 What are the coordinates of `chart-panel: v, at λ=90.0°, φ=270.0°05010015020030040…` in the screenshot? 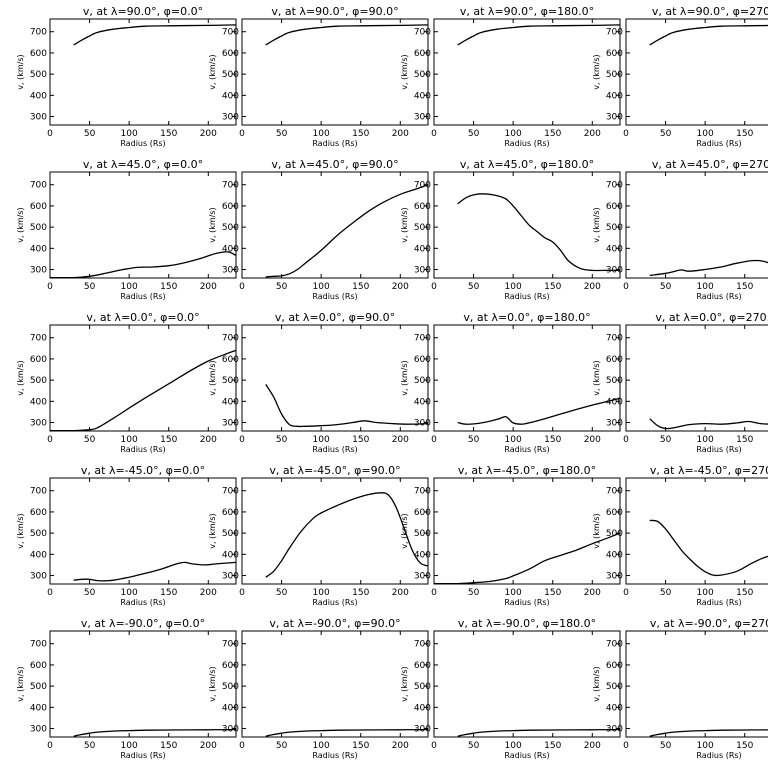 It's located at (680, 76).